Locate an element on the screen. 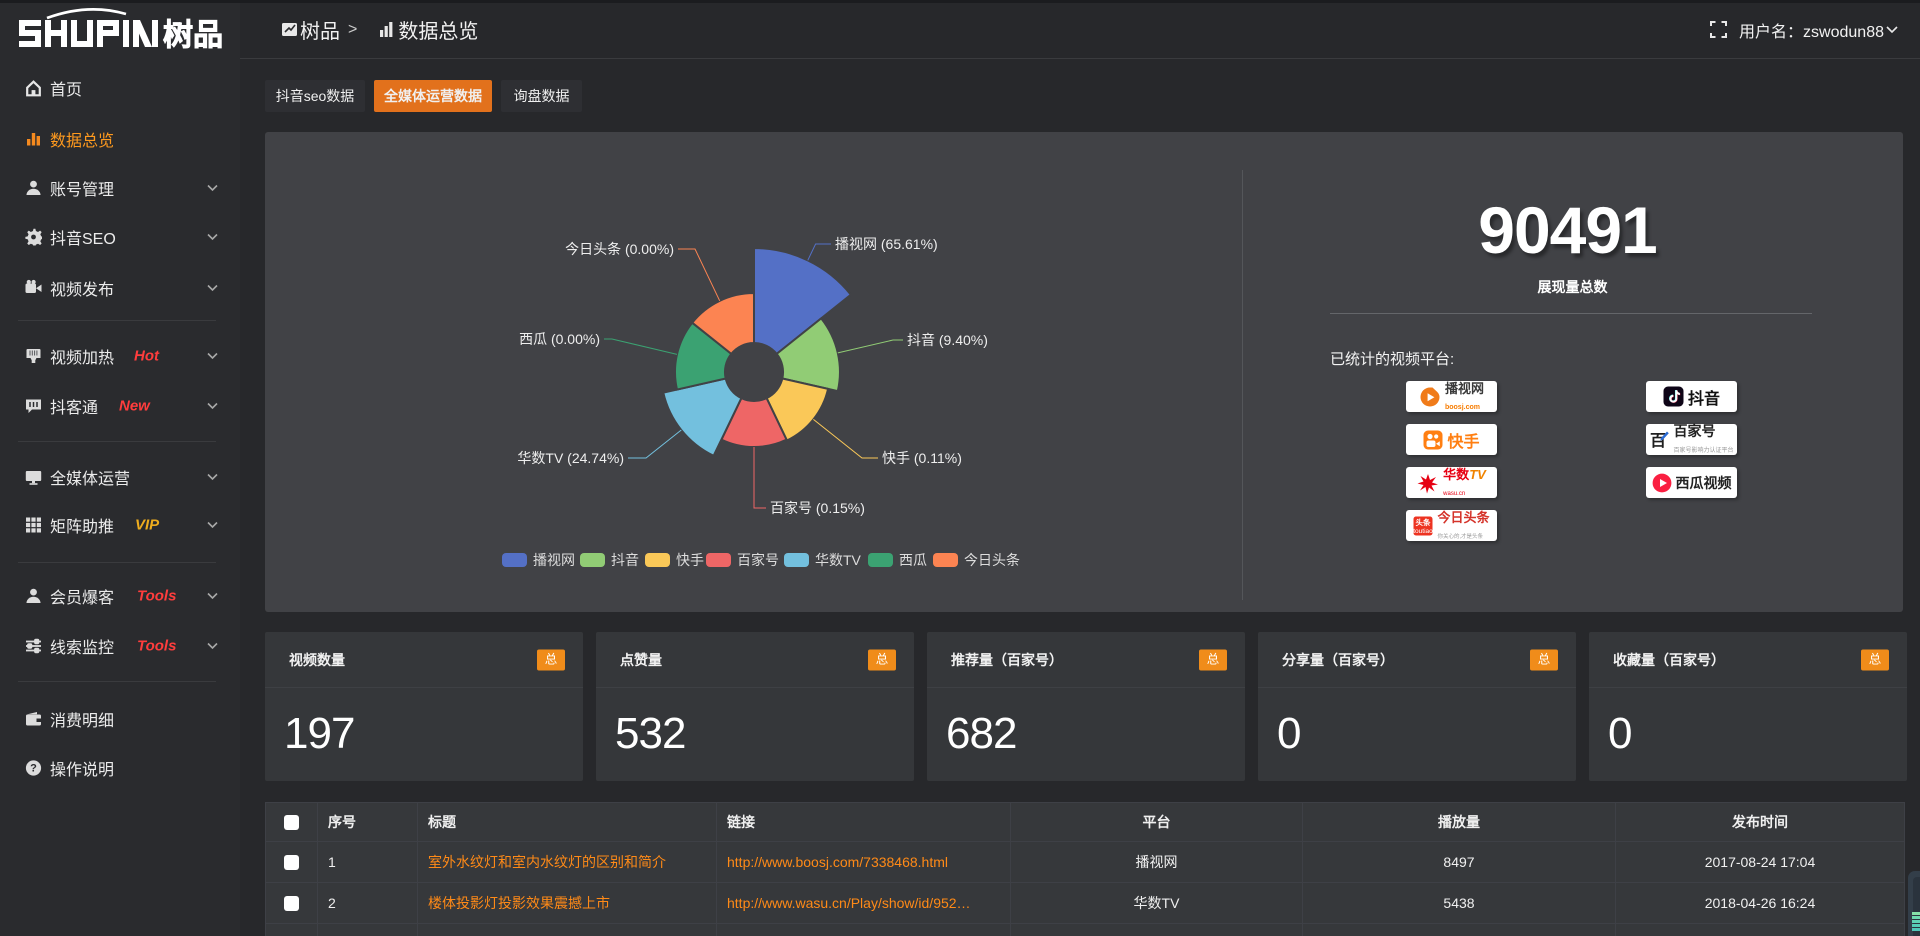 Image resolution: width=1920 pixels, height=936 pixels. svg-text: 百 is located at coordinates (1658, 441).